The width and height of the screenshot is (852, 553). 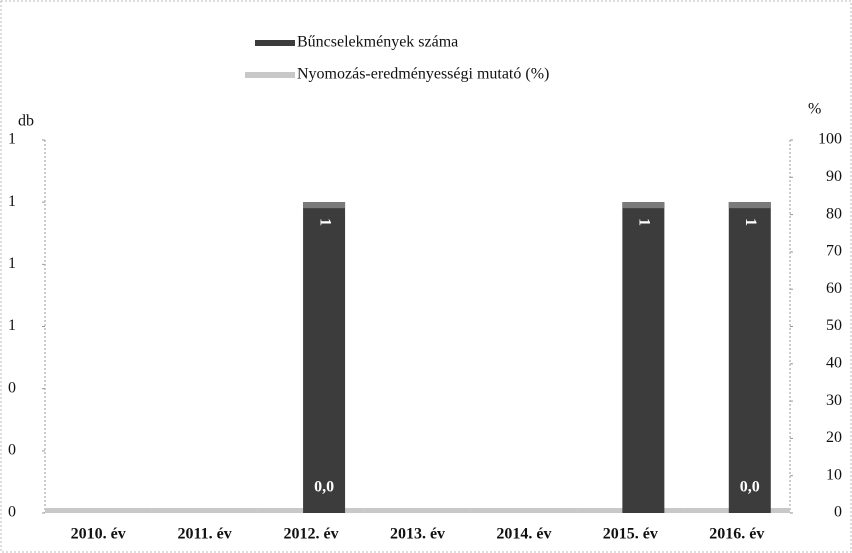 I want to click on x-tick-label: 2015. év, so click(x=630, y=534).